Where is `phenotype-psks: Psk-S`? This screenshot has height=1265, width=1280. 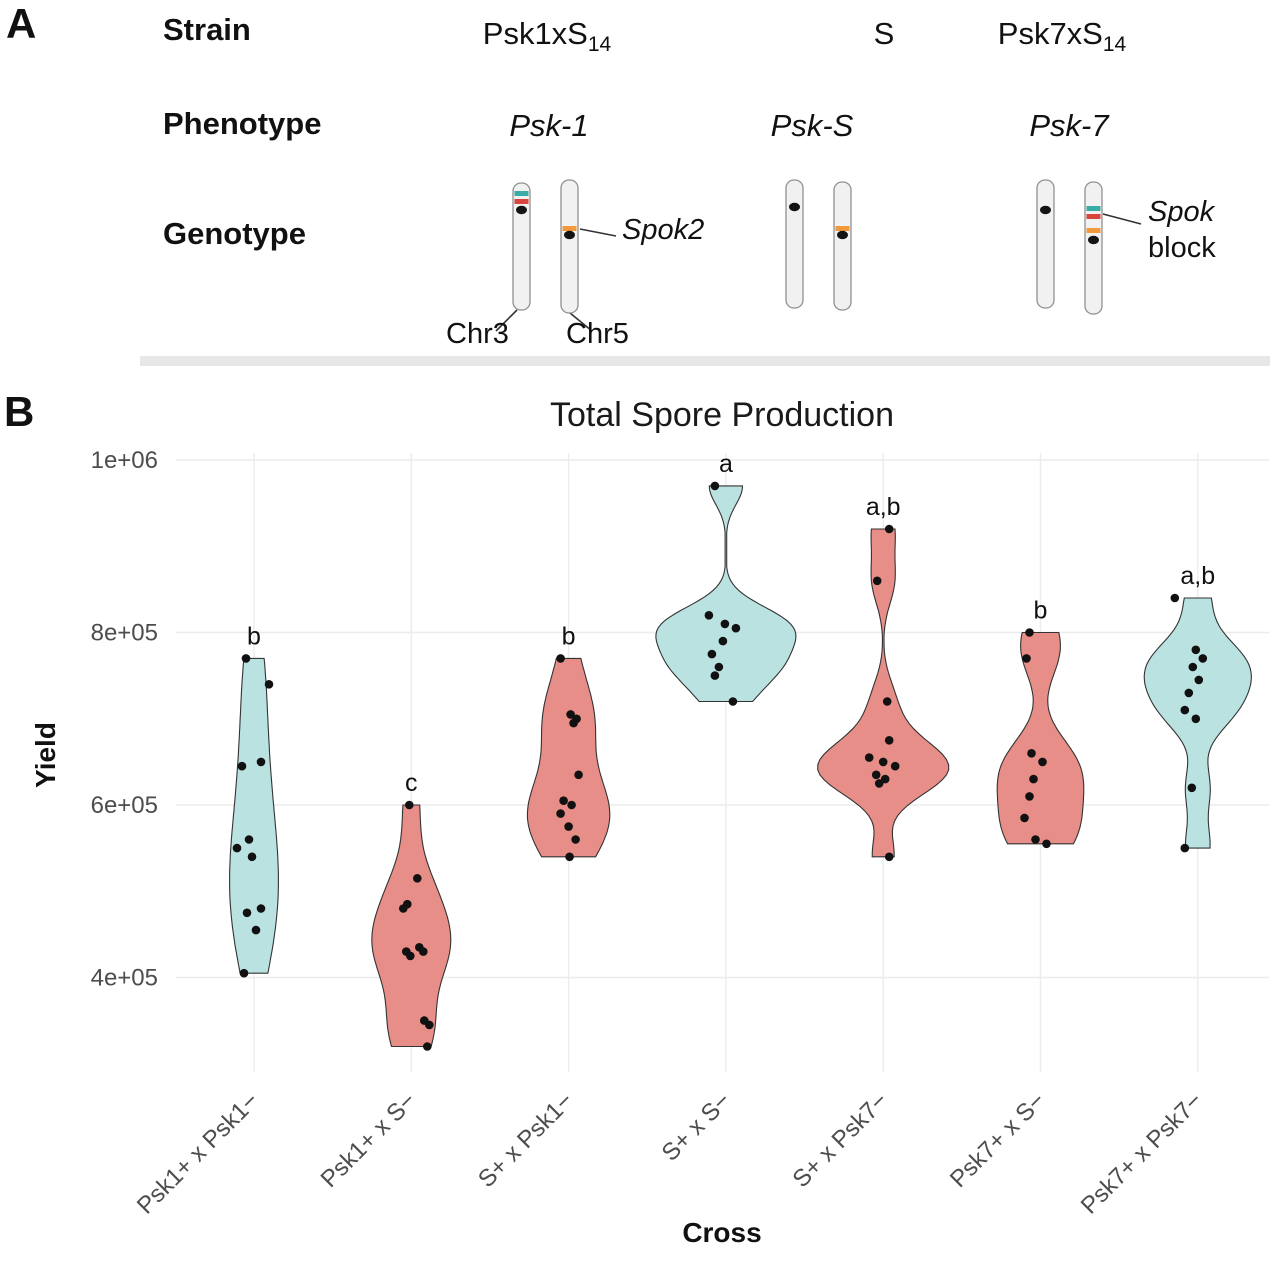
phenotype-psks: Psk-S is located at coordinates (812, 125).